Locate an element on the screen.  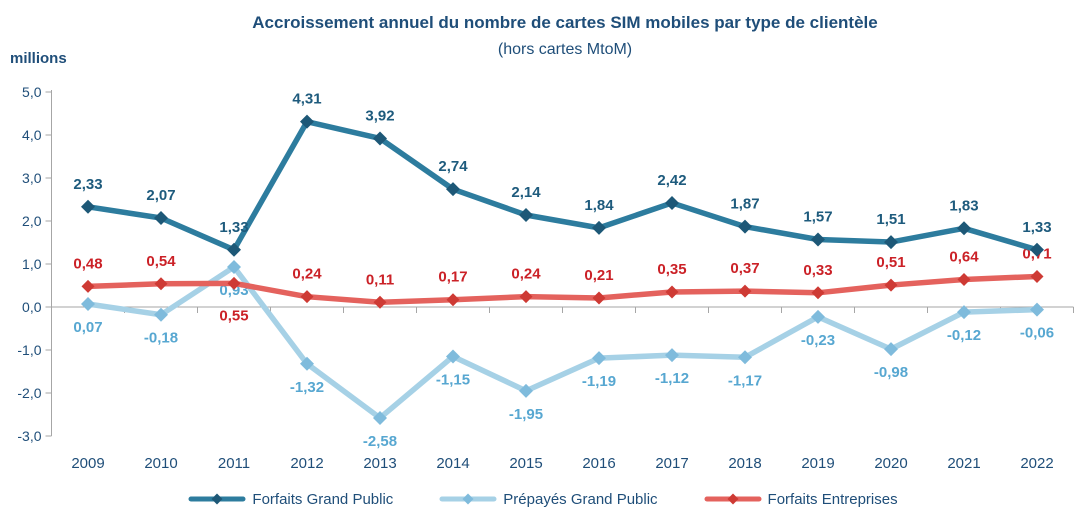
x-tick-label: 2010 is located at coordinates (160, 463).